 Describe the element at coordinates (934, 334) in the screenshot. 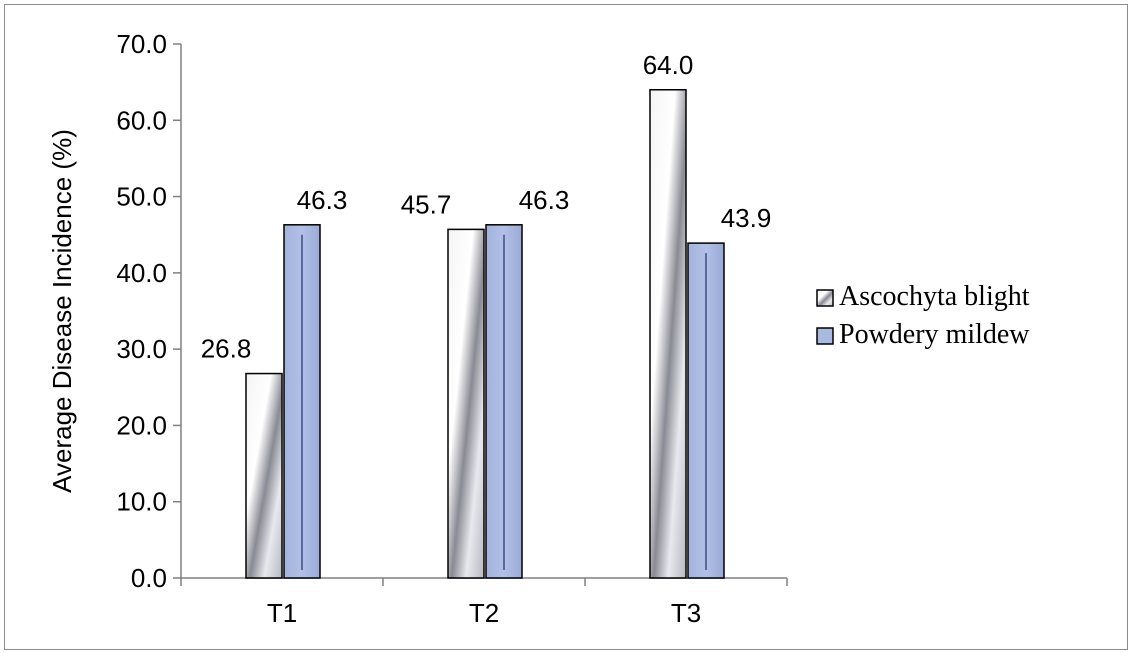

I see `legend-label: Powdery mildew` at that location.